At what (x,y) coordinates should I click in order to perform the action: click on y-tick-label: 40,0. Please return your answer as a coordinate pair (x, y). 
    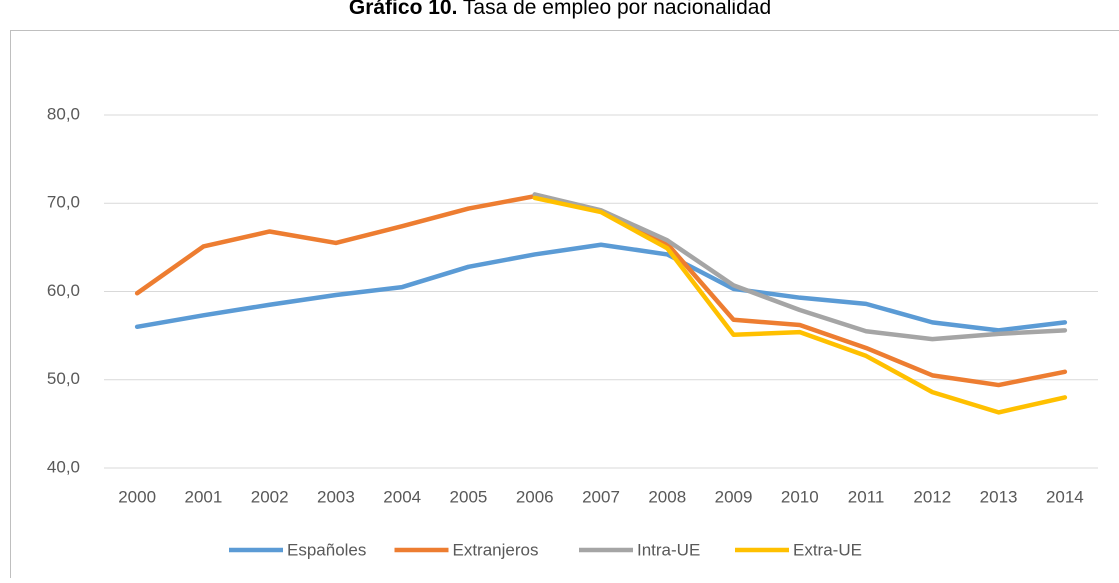
    Looking at the image, I should click on (63, 466).